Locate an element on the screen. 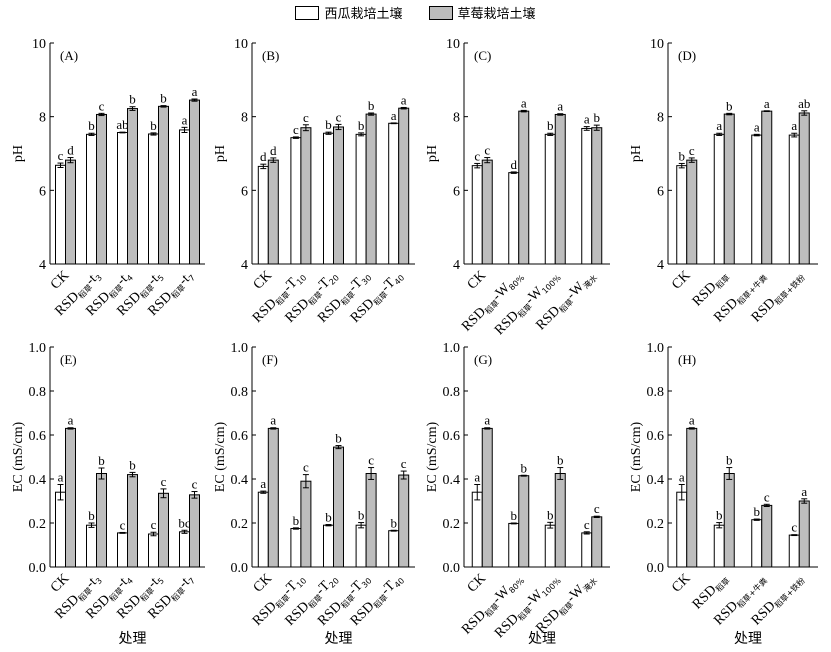 The image size is (831, 652). y-axis-label: pH is located at coordinates (432, 153).